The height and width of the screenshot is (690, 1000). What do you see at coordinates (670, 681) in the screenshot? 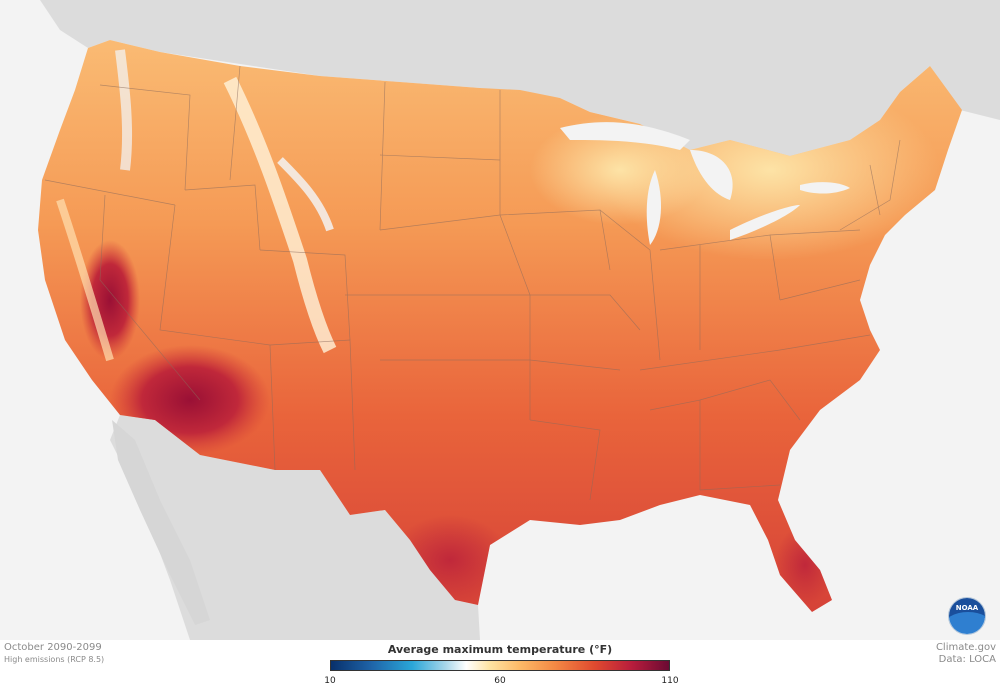
I see `legend-max-label: 110` at bounding box center [670, 681].